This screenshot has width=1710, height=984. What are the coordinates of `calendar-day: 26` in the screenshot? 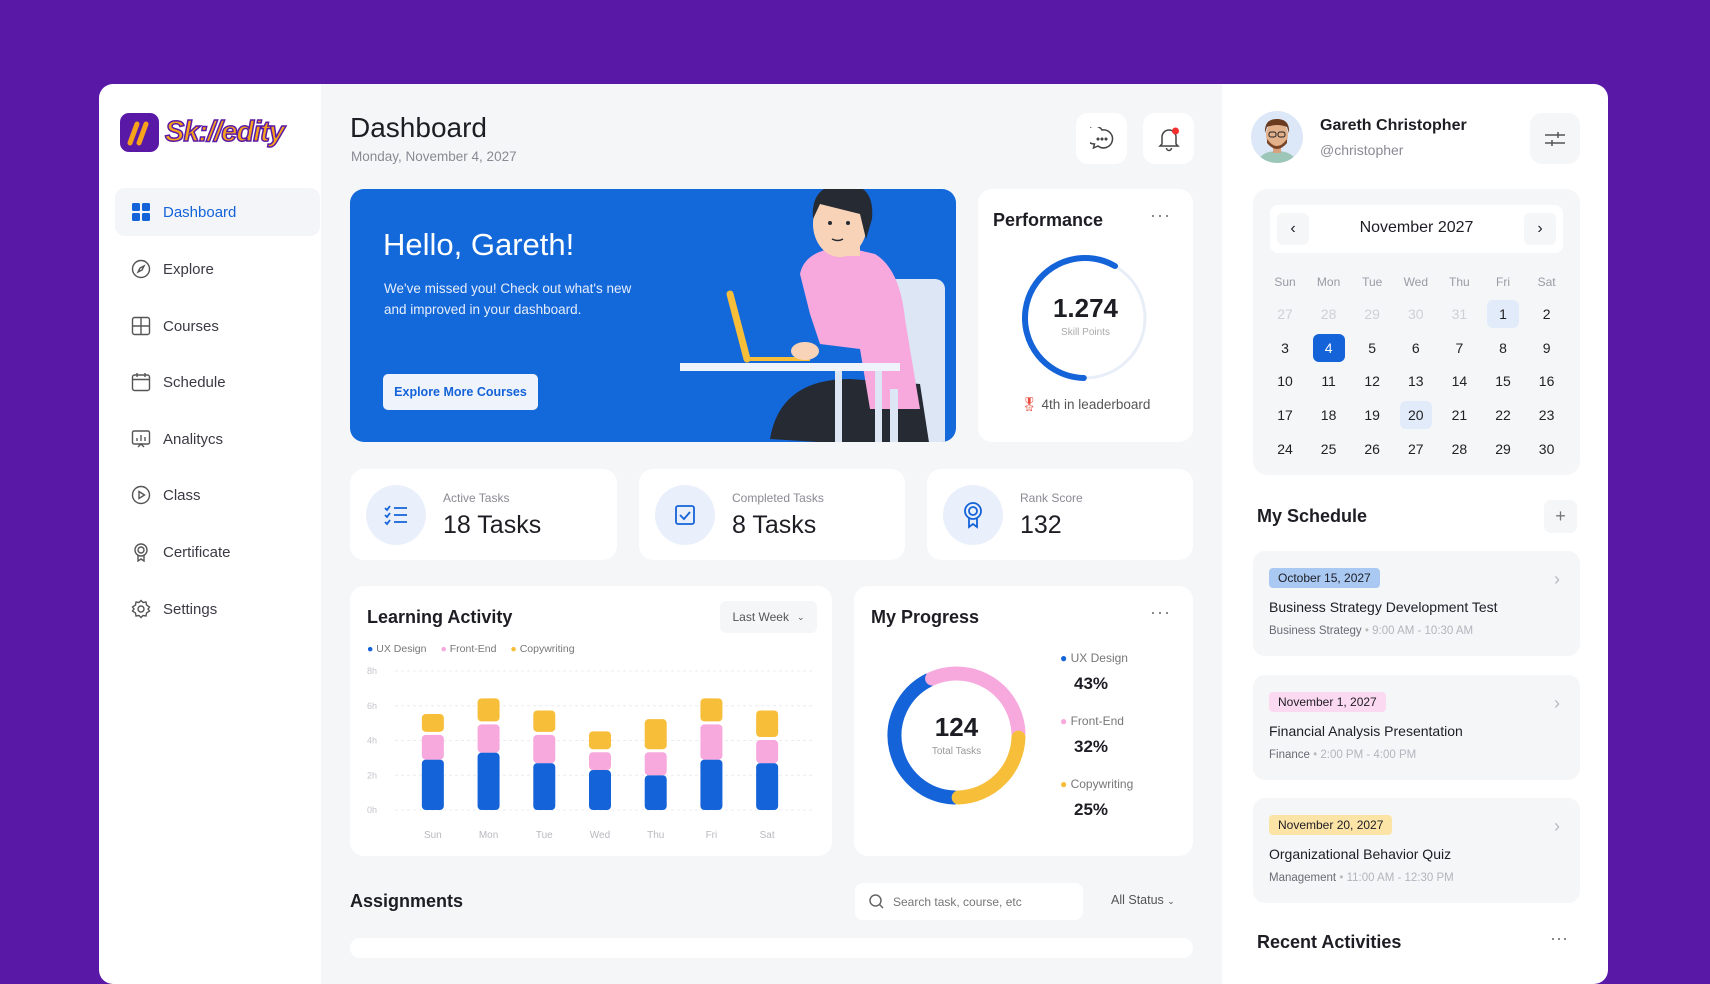 It's located at (1372, 448).